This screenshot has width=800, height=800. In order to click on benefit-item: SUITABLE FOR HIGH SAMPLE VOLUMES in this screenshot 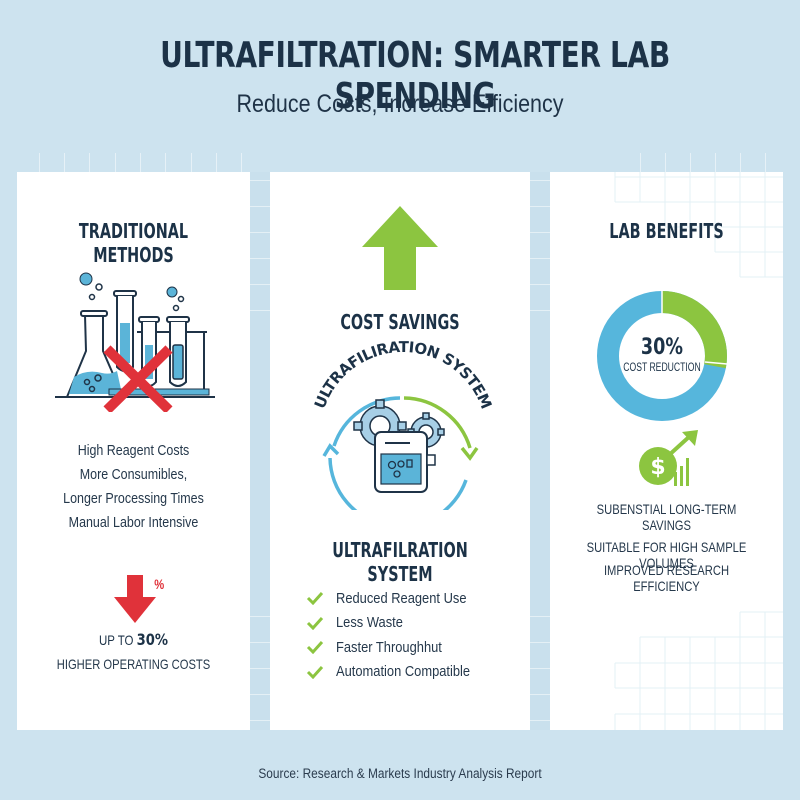, I will do `click(666, 555)`.